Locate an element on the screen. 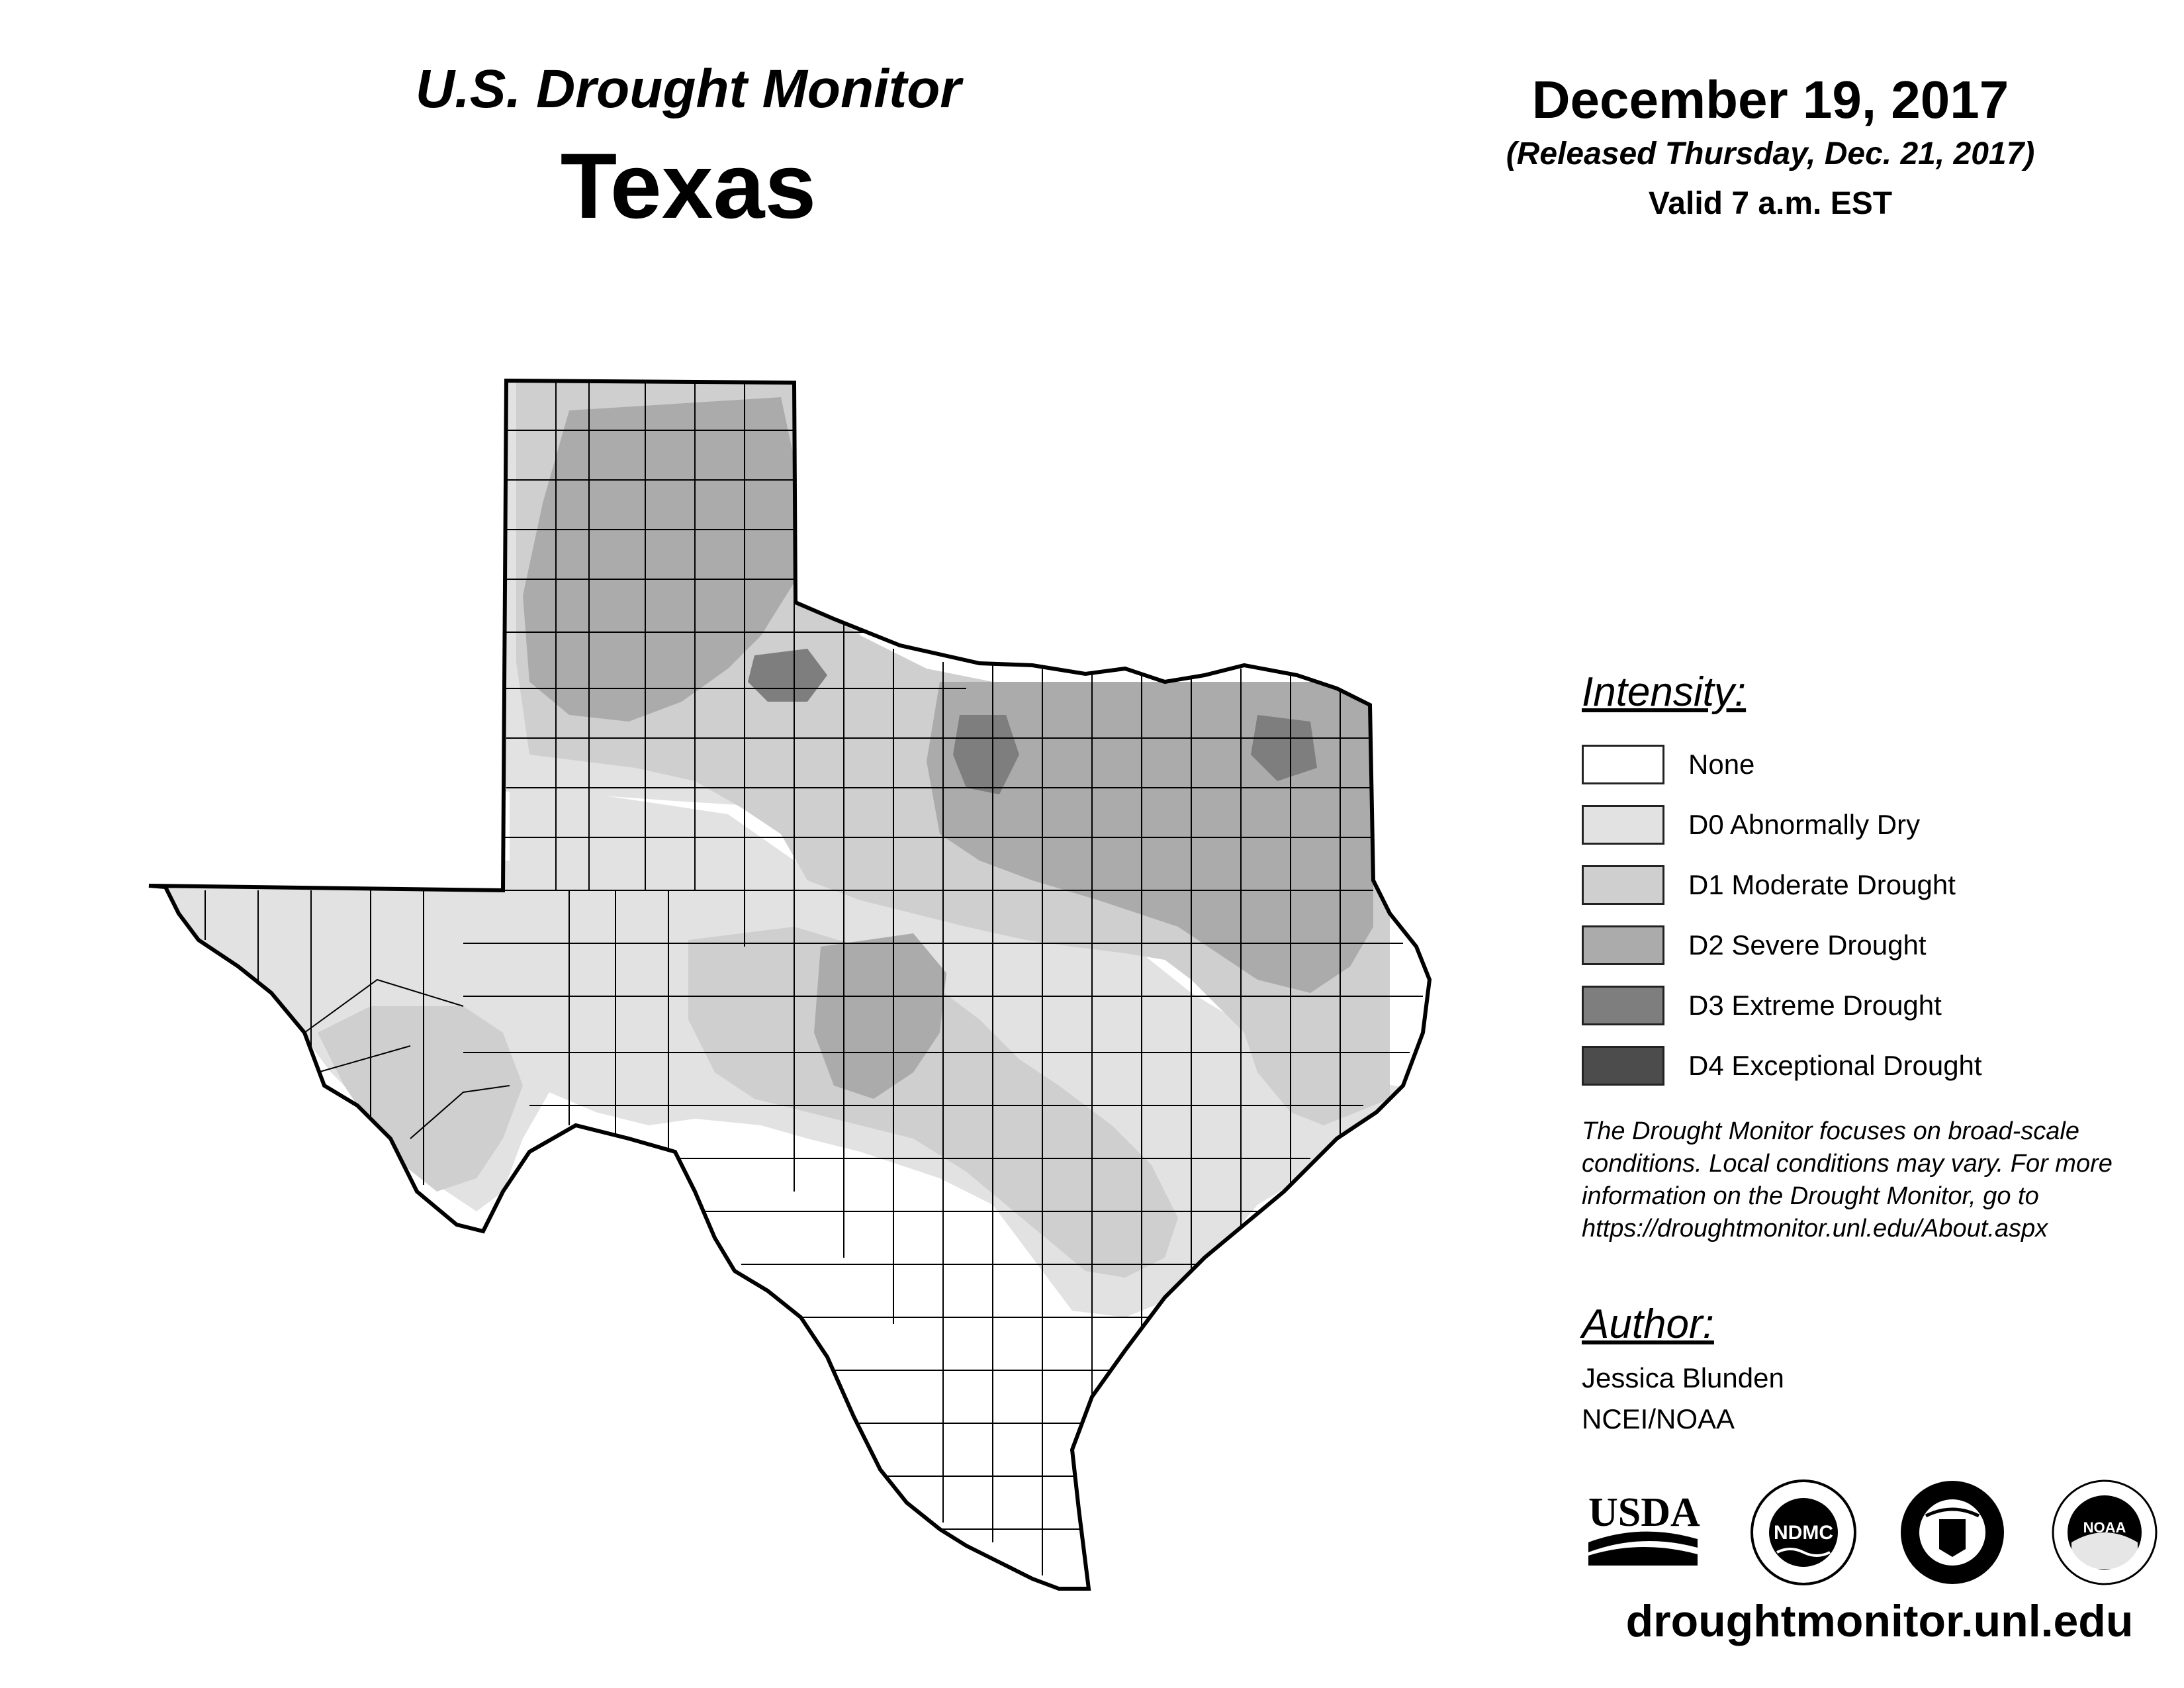 The width and height of the screenshot is (2184, 1688). author-name: Jessica Blunden is located at coordinates (1683, 1377).